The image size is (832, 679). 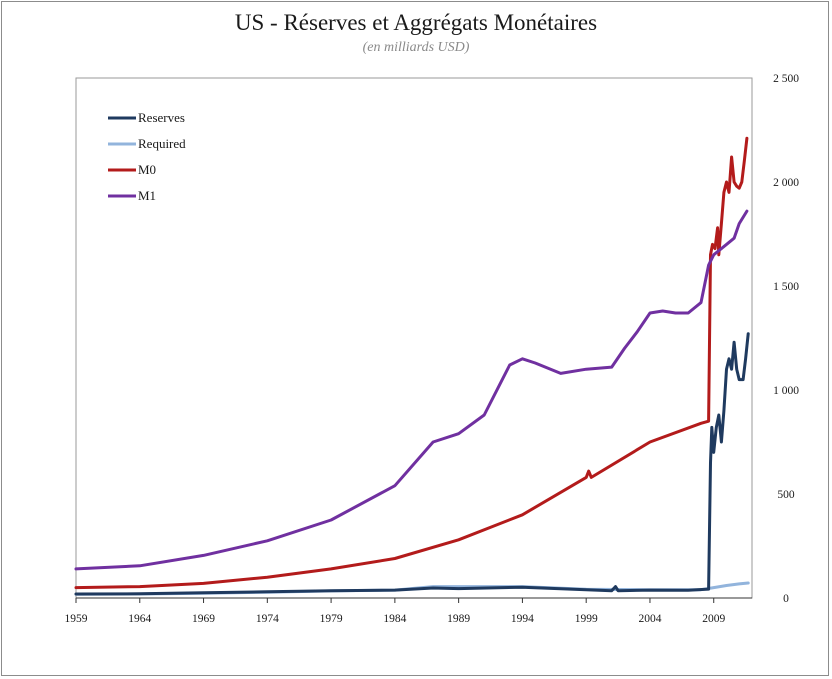 What do you see at coordinates (586, 619) in the screenshot?
I see `x-tick-label: 1999` at bounding box center [586, 619].